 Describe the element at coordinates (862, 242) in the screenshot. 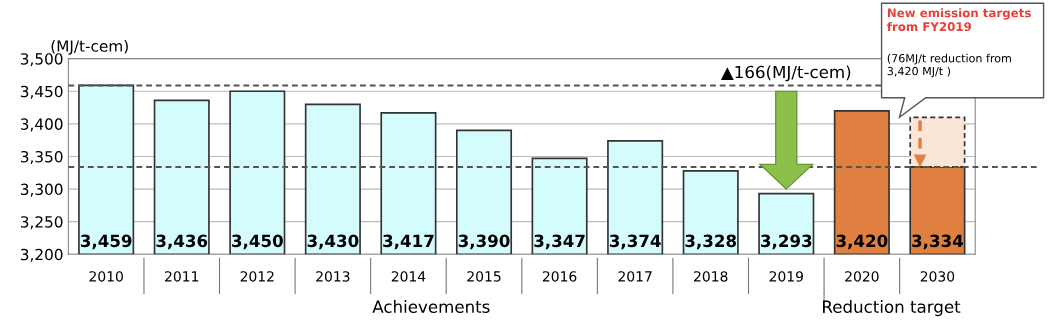

I see `data-label: 3,420` at that location.